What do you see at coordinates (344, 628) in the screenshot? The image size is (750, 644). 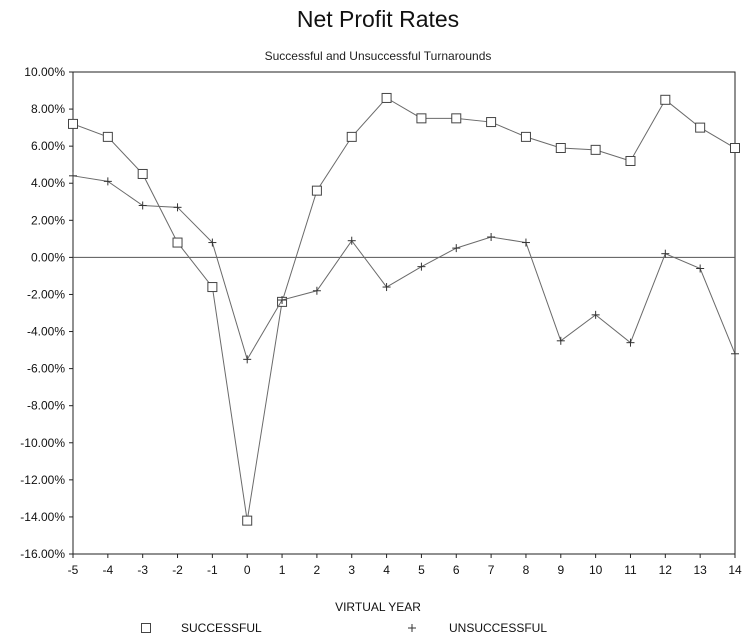 I see `legend: SUCCESSFUL UNSUCCESSFUL` at bounding box center [344, 628].